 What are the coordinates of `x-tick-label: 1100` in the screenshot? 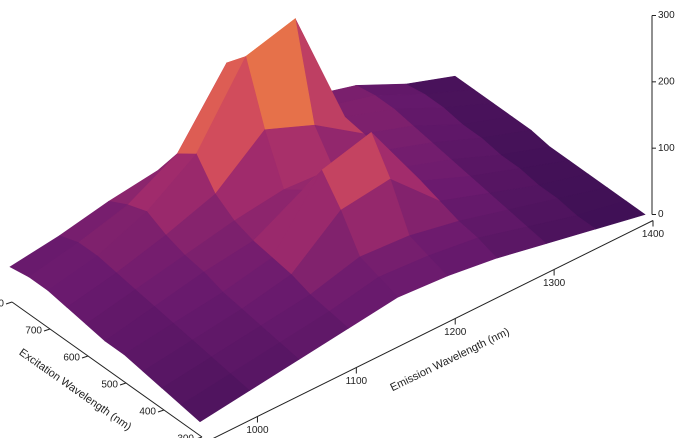 It's located at (357, 381).